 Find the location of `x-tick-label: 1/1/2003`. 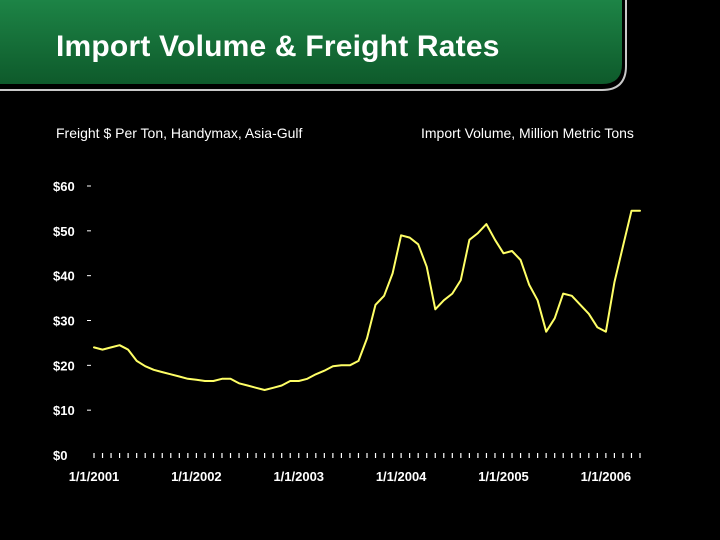

x-tick-label: 1/1/2003 is located at coordinates (298, 476).